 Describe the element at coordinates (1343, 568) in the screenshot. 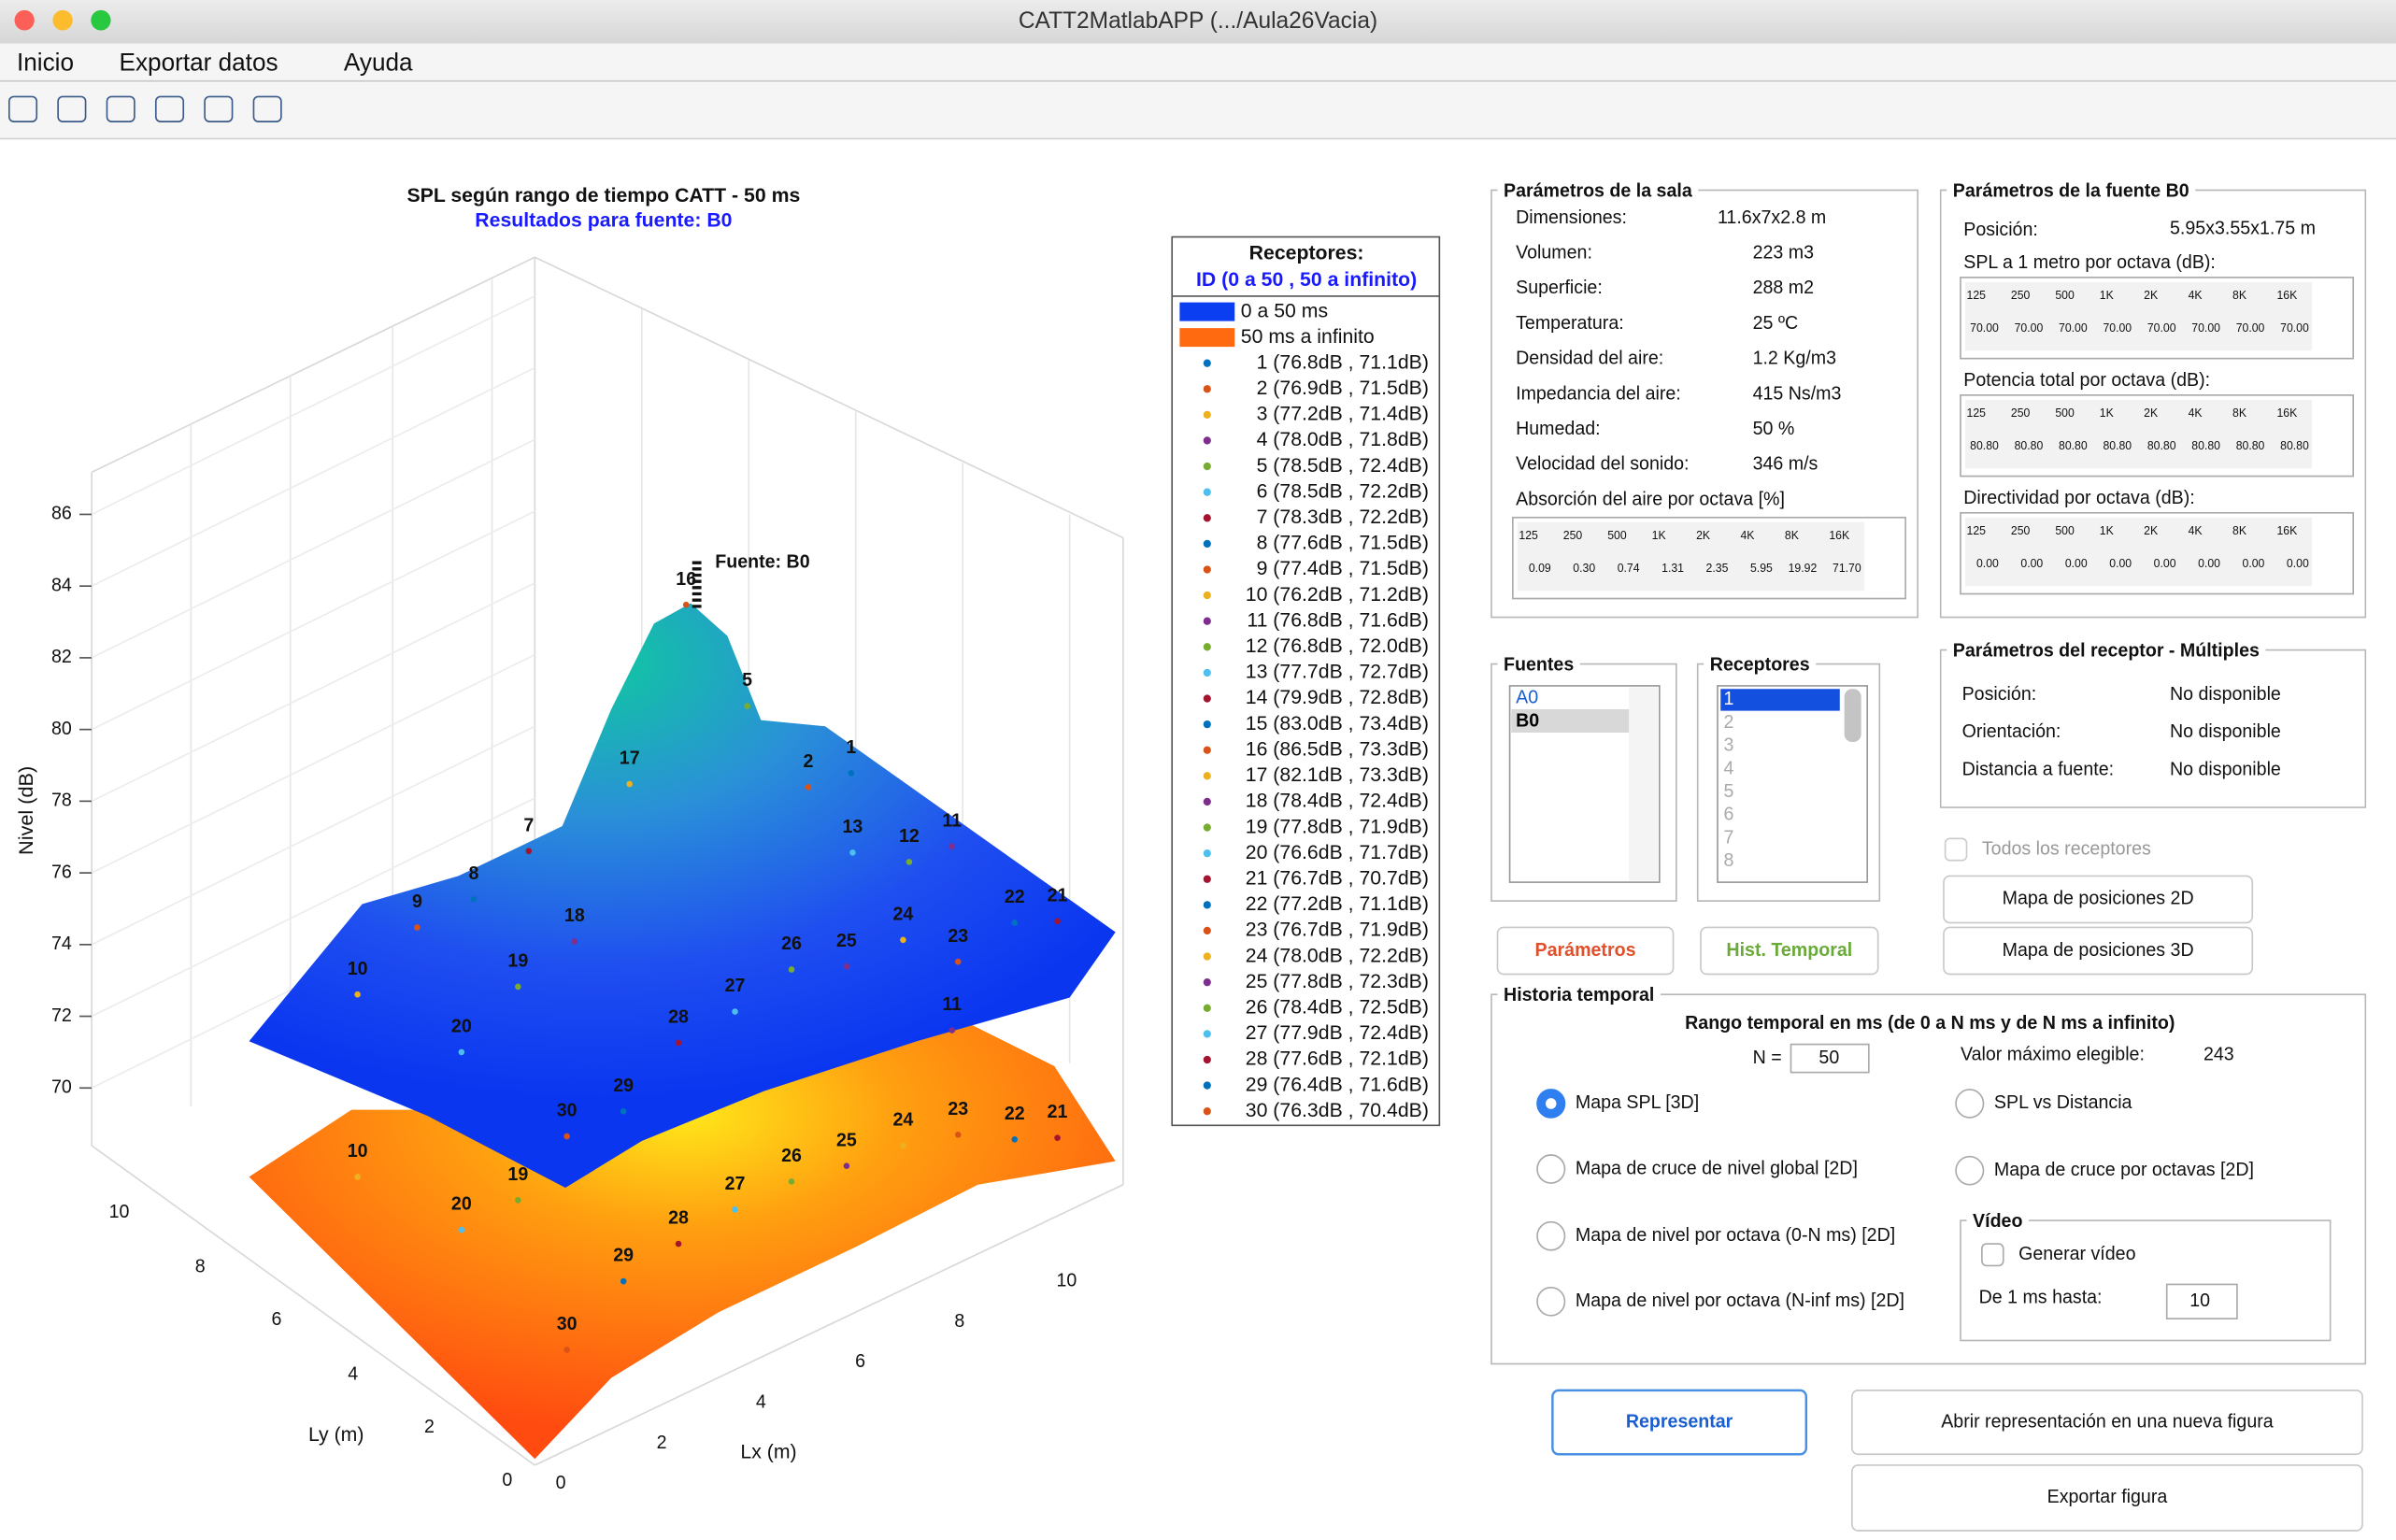

I see `legend-entry: 9 (77.4dB , 71.5dB)` at that location.